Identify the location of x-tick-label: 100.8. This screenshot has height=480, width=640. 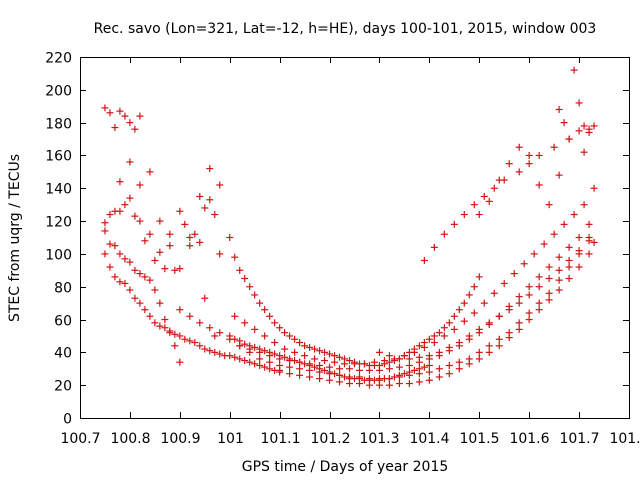
(130, 439).